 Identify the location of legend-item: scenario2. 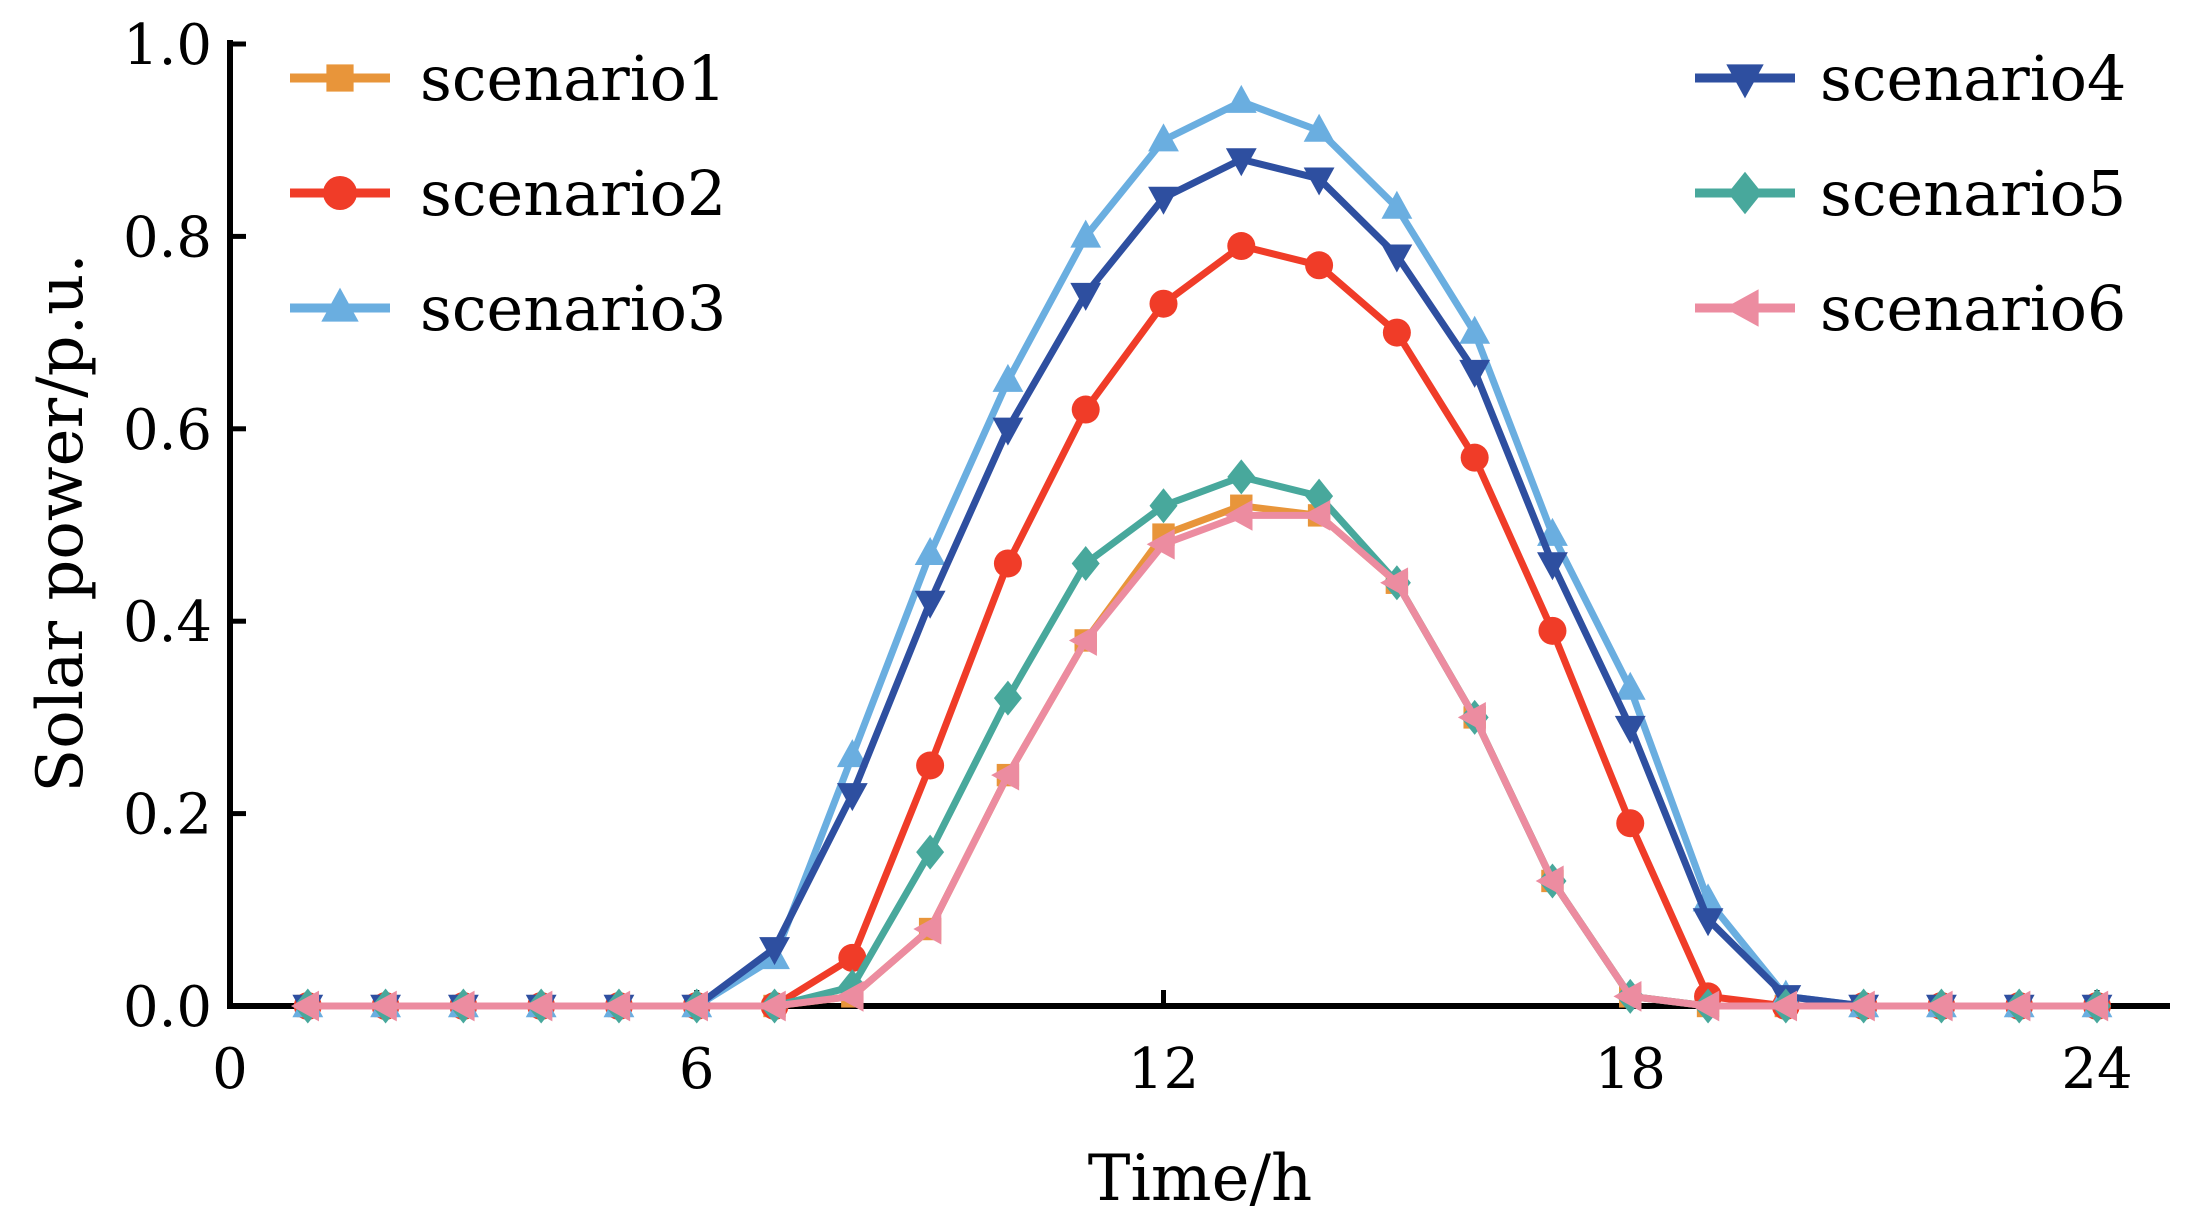
(508, 193).